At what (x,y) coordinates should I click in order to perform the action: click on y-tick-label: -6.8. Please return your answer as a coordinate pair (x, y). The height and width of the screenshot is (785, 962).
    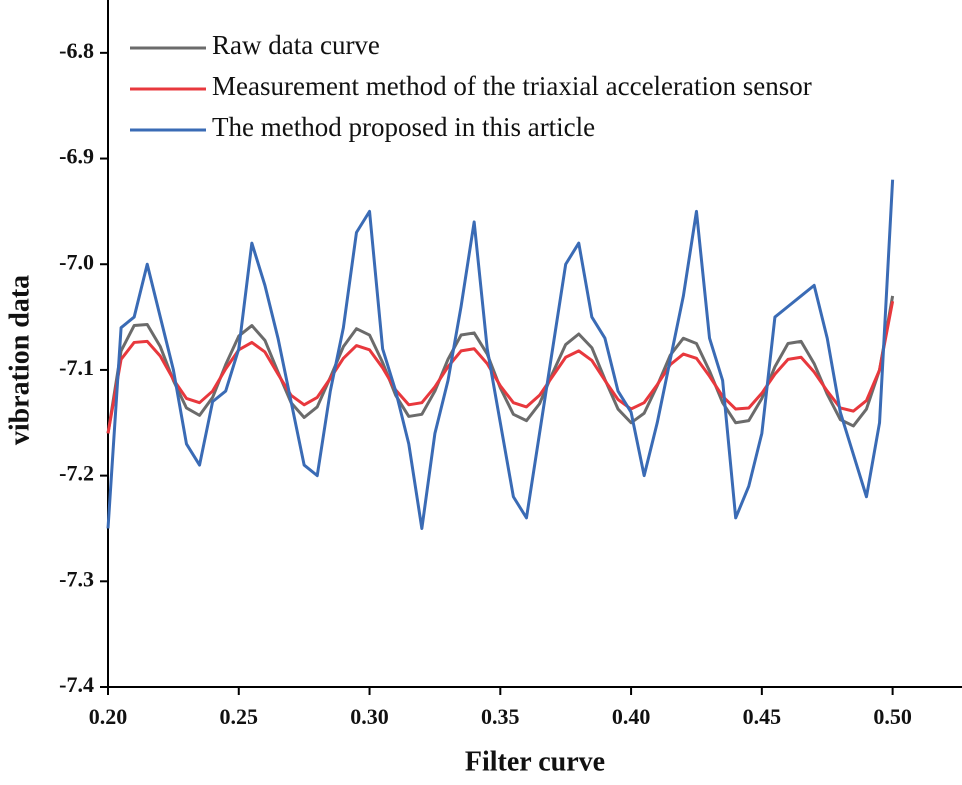
    Looking at the image, I should click on (76, 50).